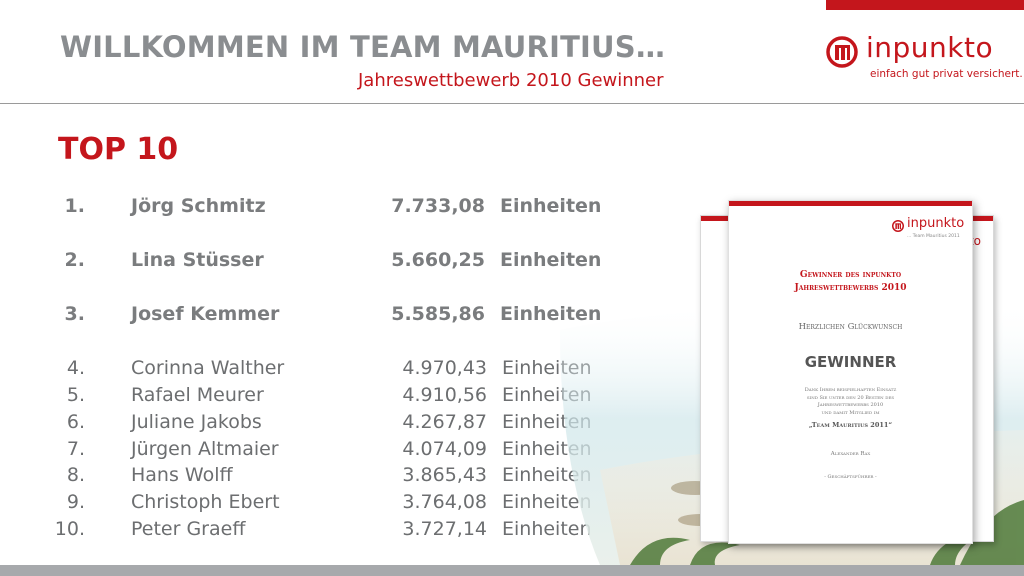 This screenshot has width=1024, height=576. What do you see at coordinates (205, 502) in the screenshot?
I see `rank-name: Christoph Ebert` at bounding box center [205, 502].